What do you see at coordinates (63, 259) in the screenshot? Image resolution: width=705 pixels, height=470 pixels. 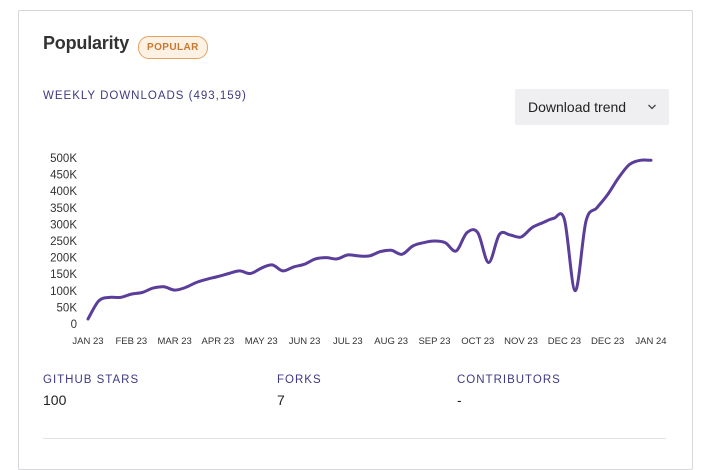 I see `y-tick-label: 200K` at bounding box center [63, 259].